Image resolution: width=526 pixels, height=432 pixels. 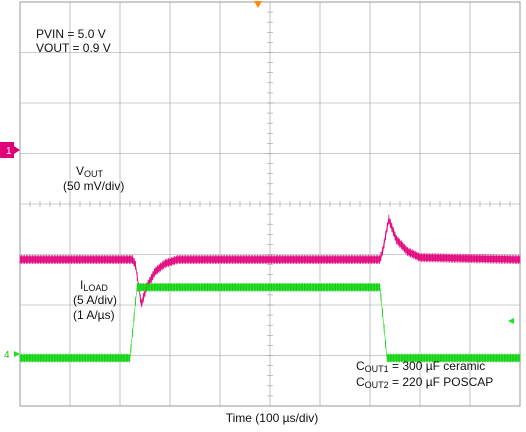 I want to click on iload-label-sub: LOAD, so click(x=95, y=288).